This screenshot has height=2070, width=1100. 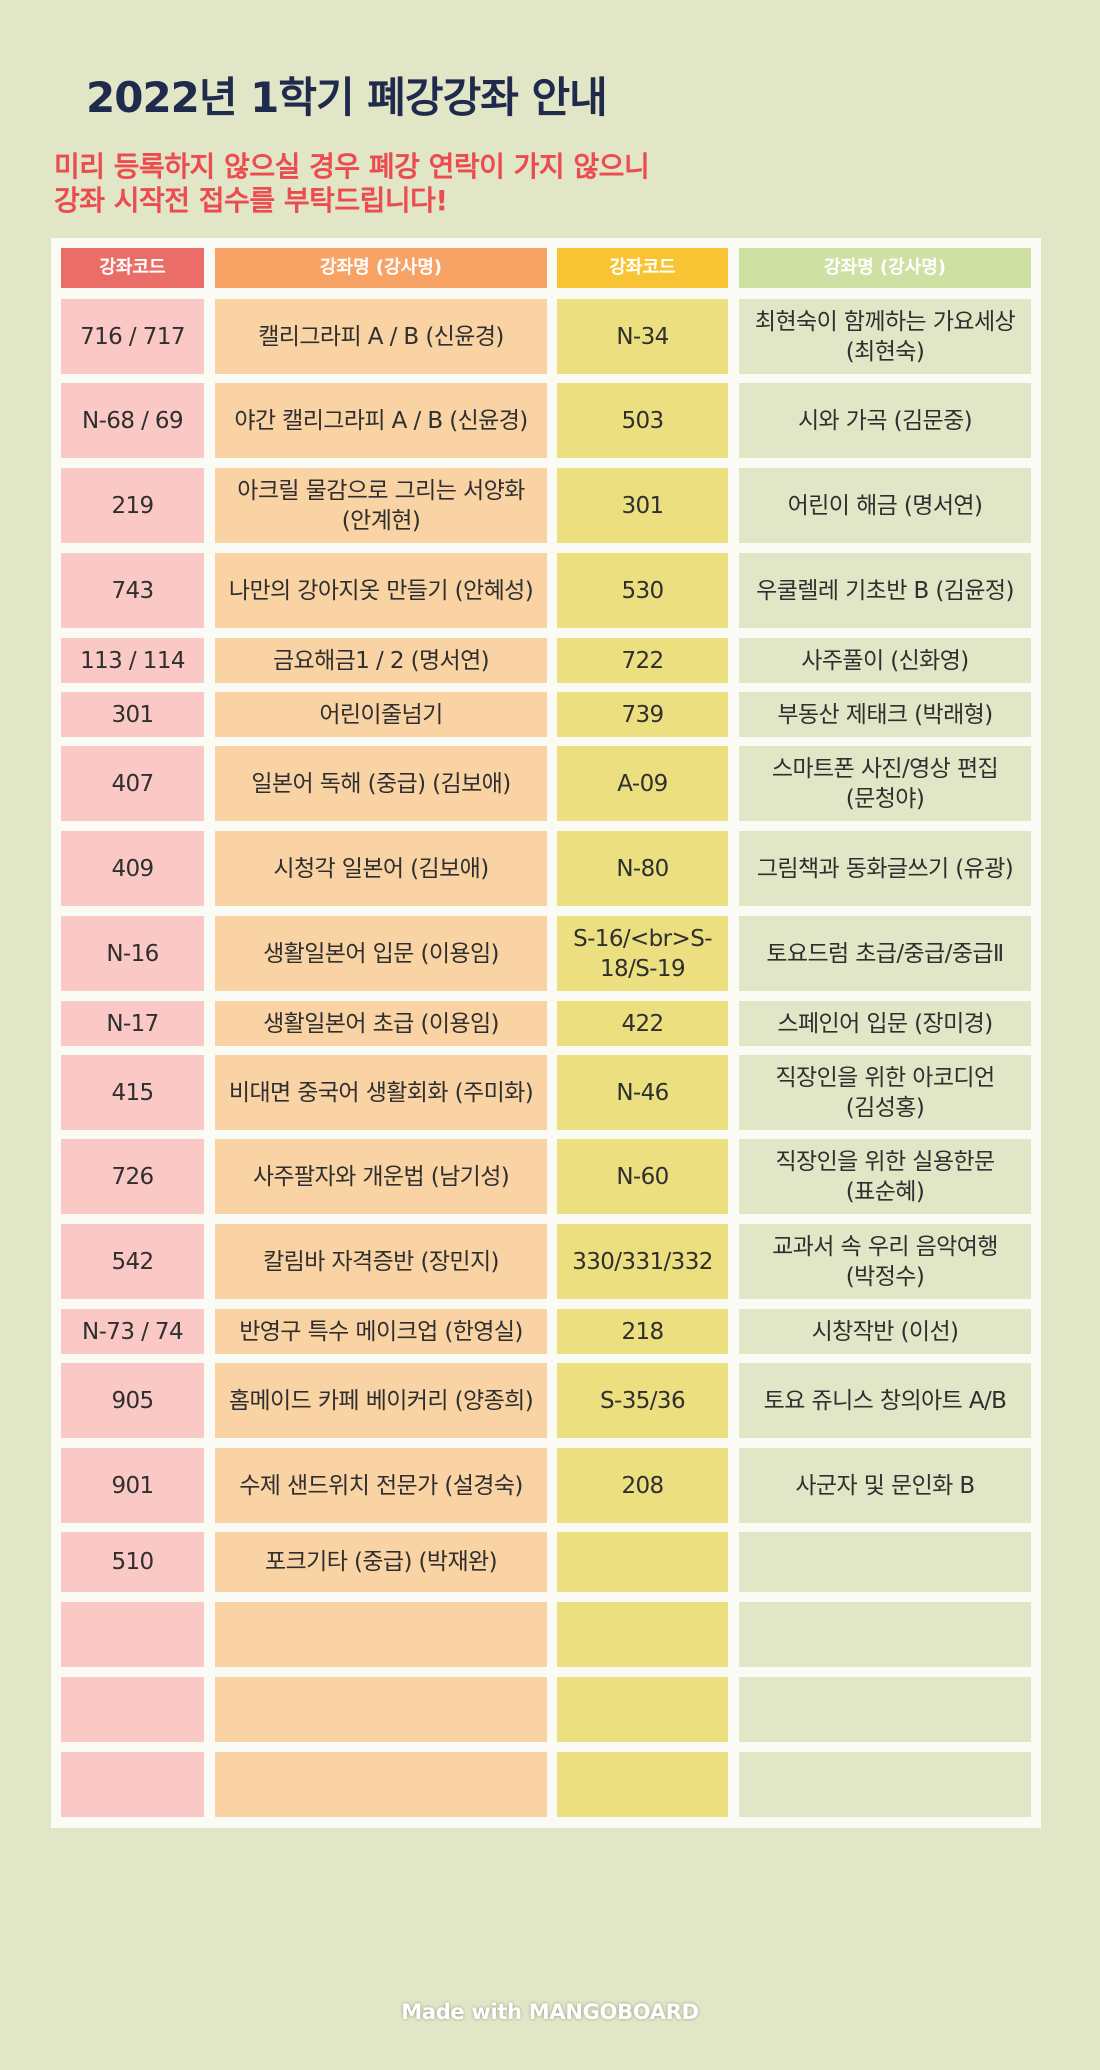 I want to click on table-cell-course-name: 비대면 중국어 생활회화 (주미화), so click(x=381, y=1092).